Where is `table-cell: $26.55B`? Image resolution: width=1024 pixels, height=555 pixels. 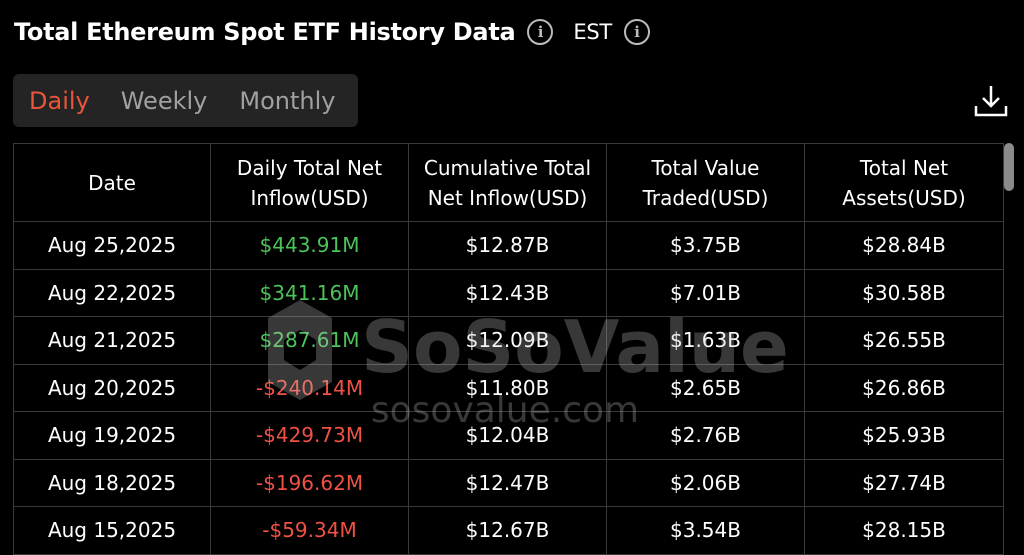
table-cell: $26.55B is located at coordinates (904, 340).